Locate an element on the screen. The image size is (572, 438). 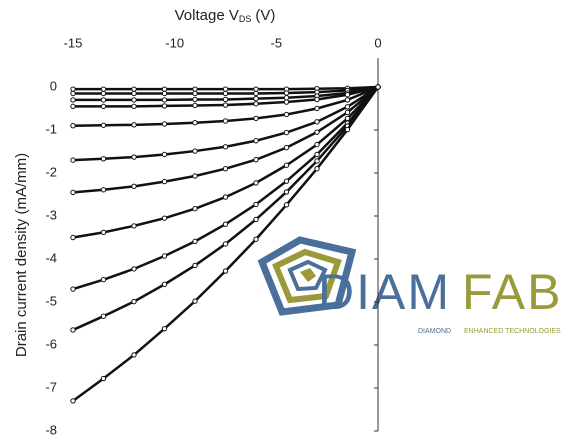
logo: DIAM FAB DIAMOND ENHANCED TECHNOLOGIES is located at coordinates (409, 285).